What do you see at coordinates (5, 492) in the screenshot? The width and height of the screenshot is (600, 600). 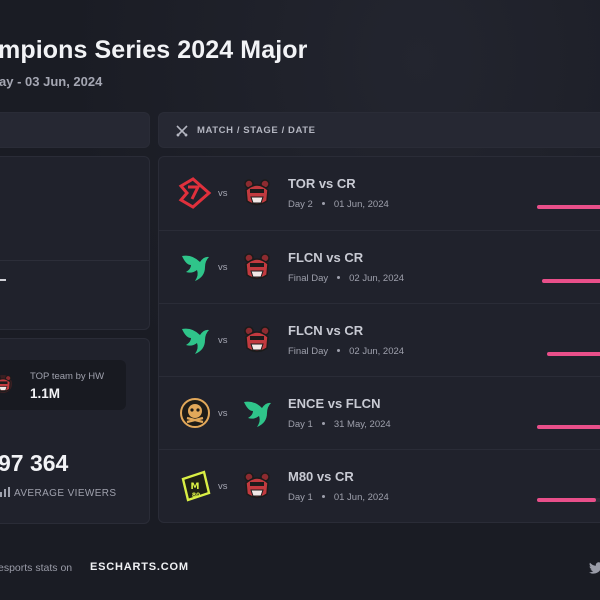 I see `bar-chart-icon` at bounding box center [5, 492].